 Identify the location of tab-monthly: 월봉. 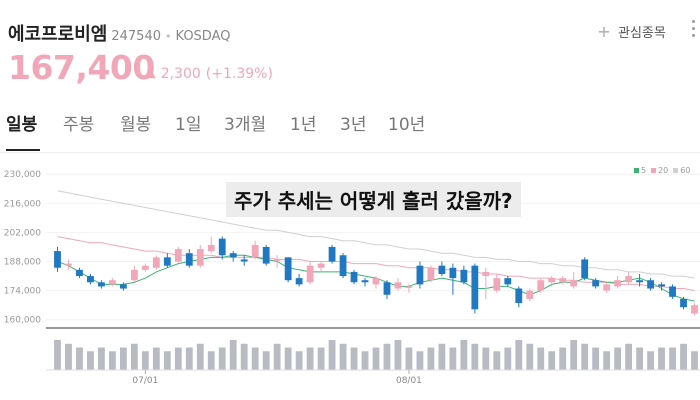
(136, 125).